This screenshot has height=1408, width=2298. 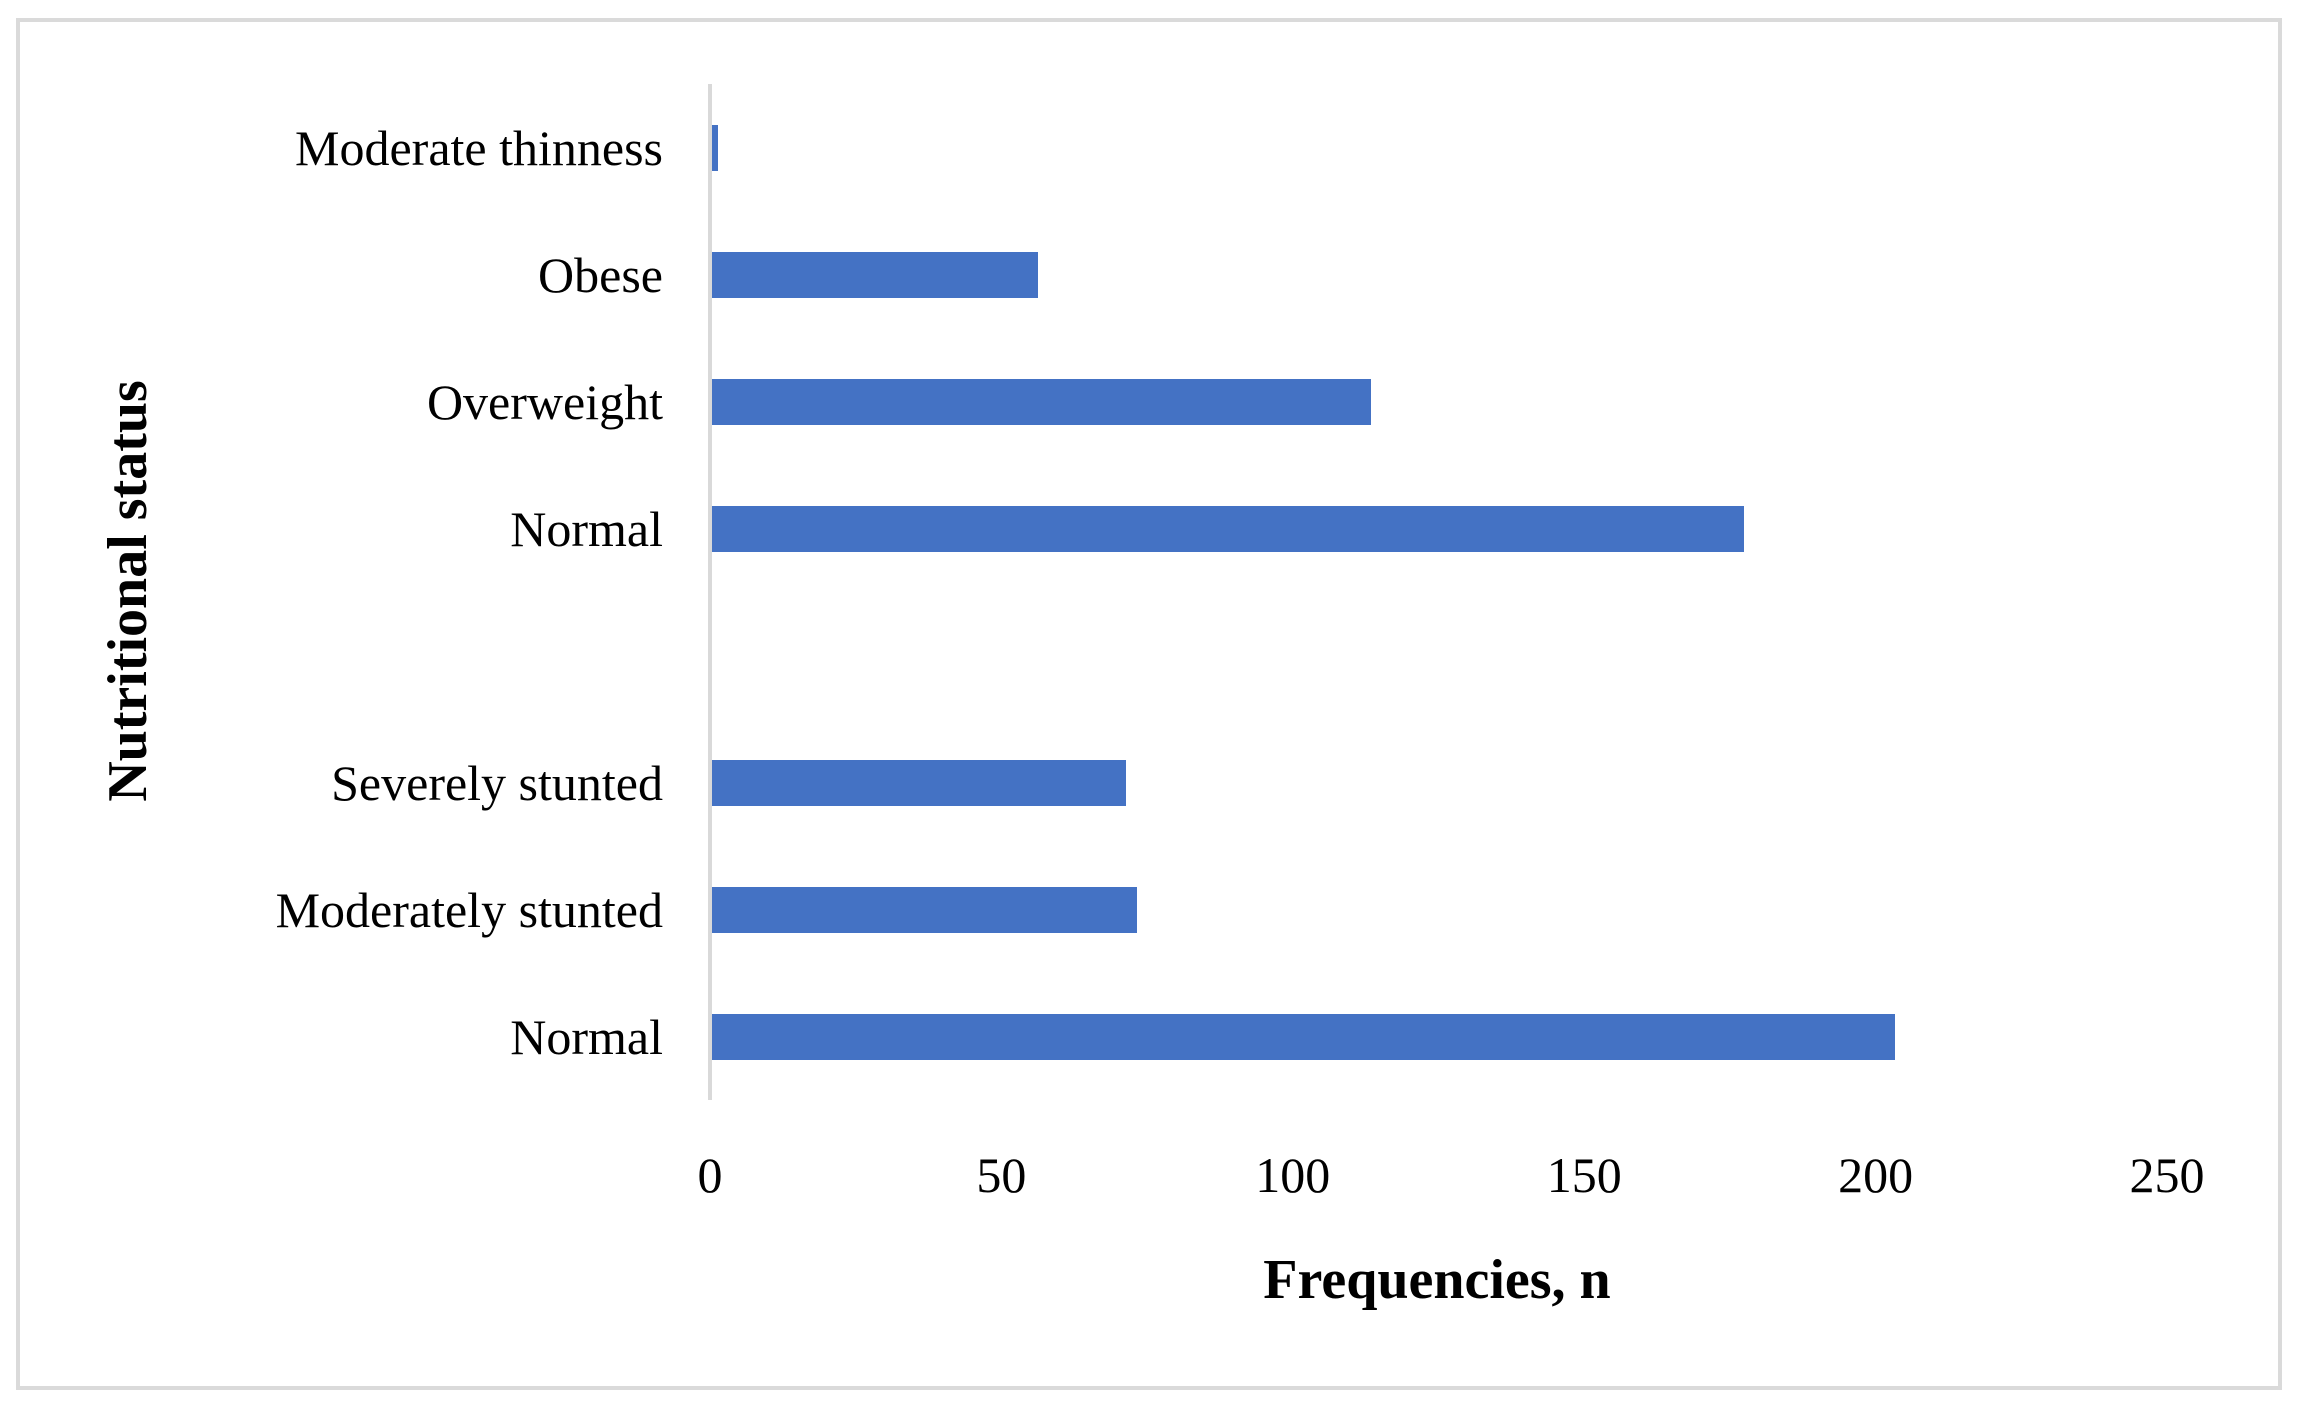 I want to click on y-axis-line, so click(x=710, y=592).